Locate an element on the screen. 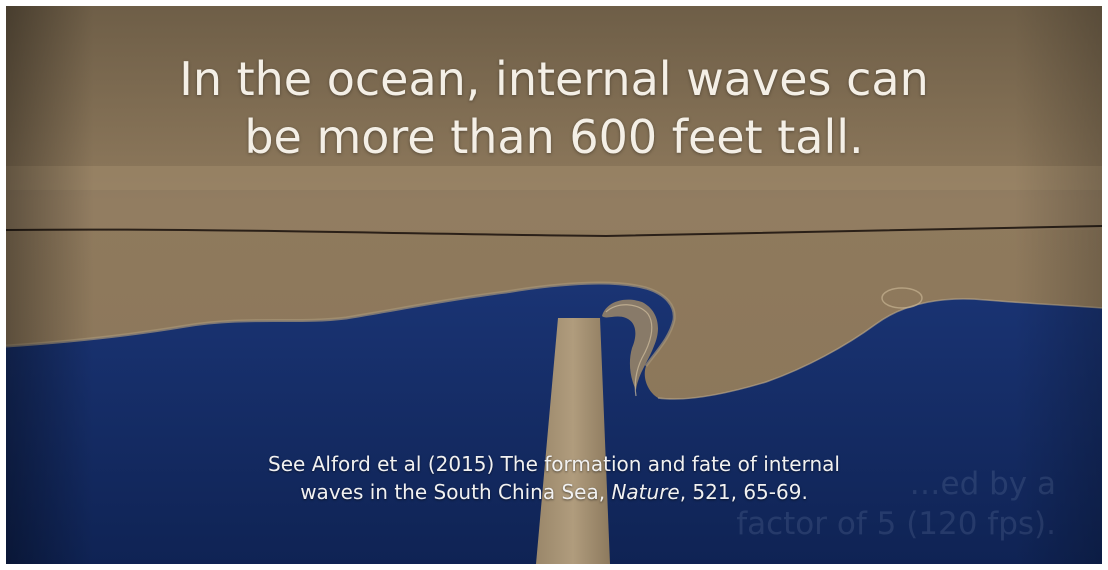 Image resolution: width=1108 pixels, height=570 pixels. citation-line2-before: waves in the South China Sea, is located at coordinates (456, 492).